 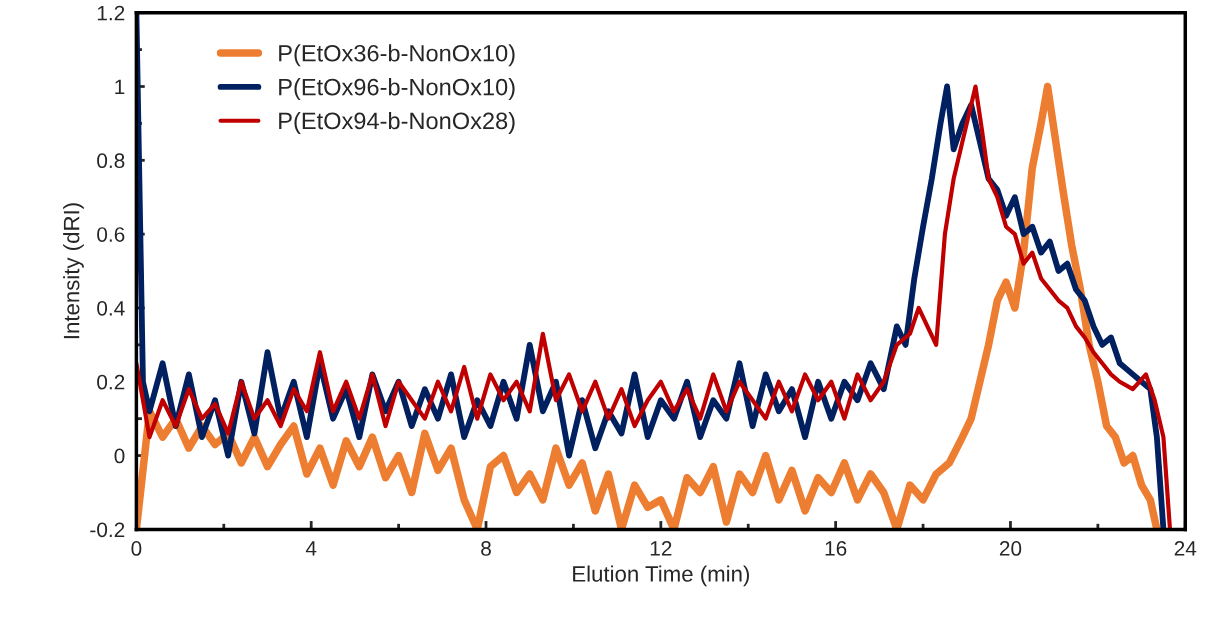 I want to click on y-tick-label: 0.2, so click(x=111, y=382).